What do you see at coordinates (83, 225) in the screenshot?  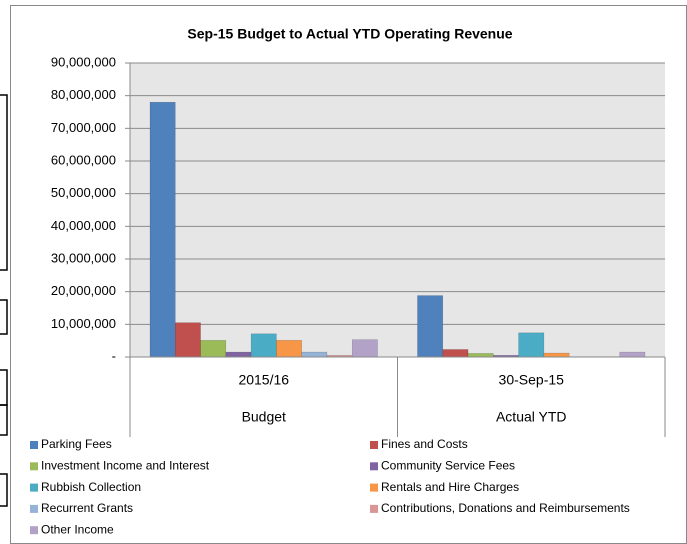 I see `y-tick-label: 40,000,000` at bounding box center [83, 225].